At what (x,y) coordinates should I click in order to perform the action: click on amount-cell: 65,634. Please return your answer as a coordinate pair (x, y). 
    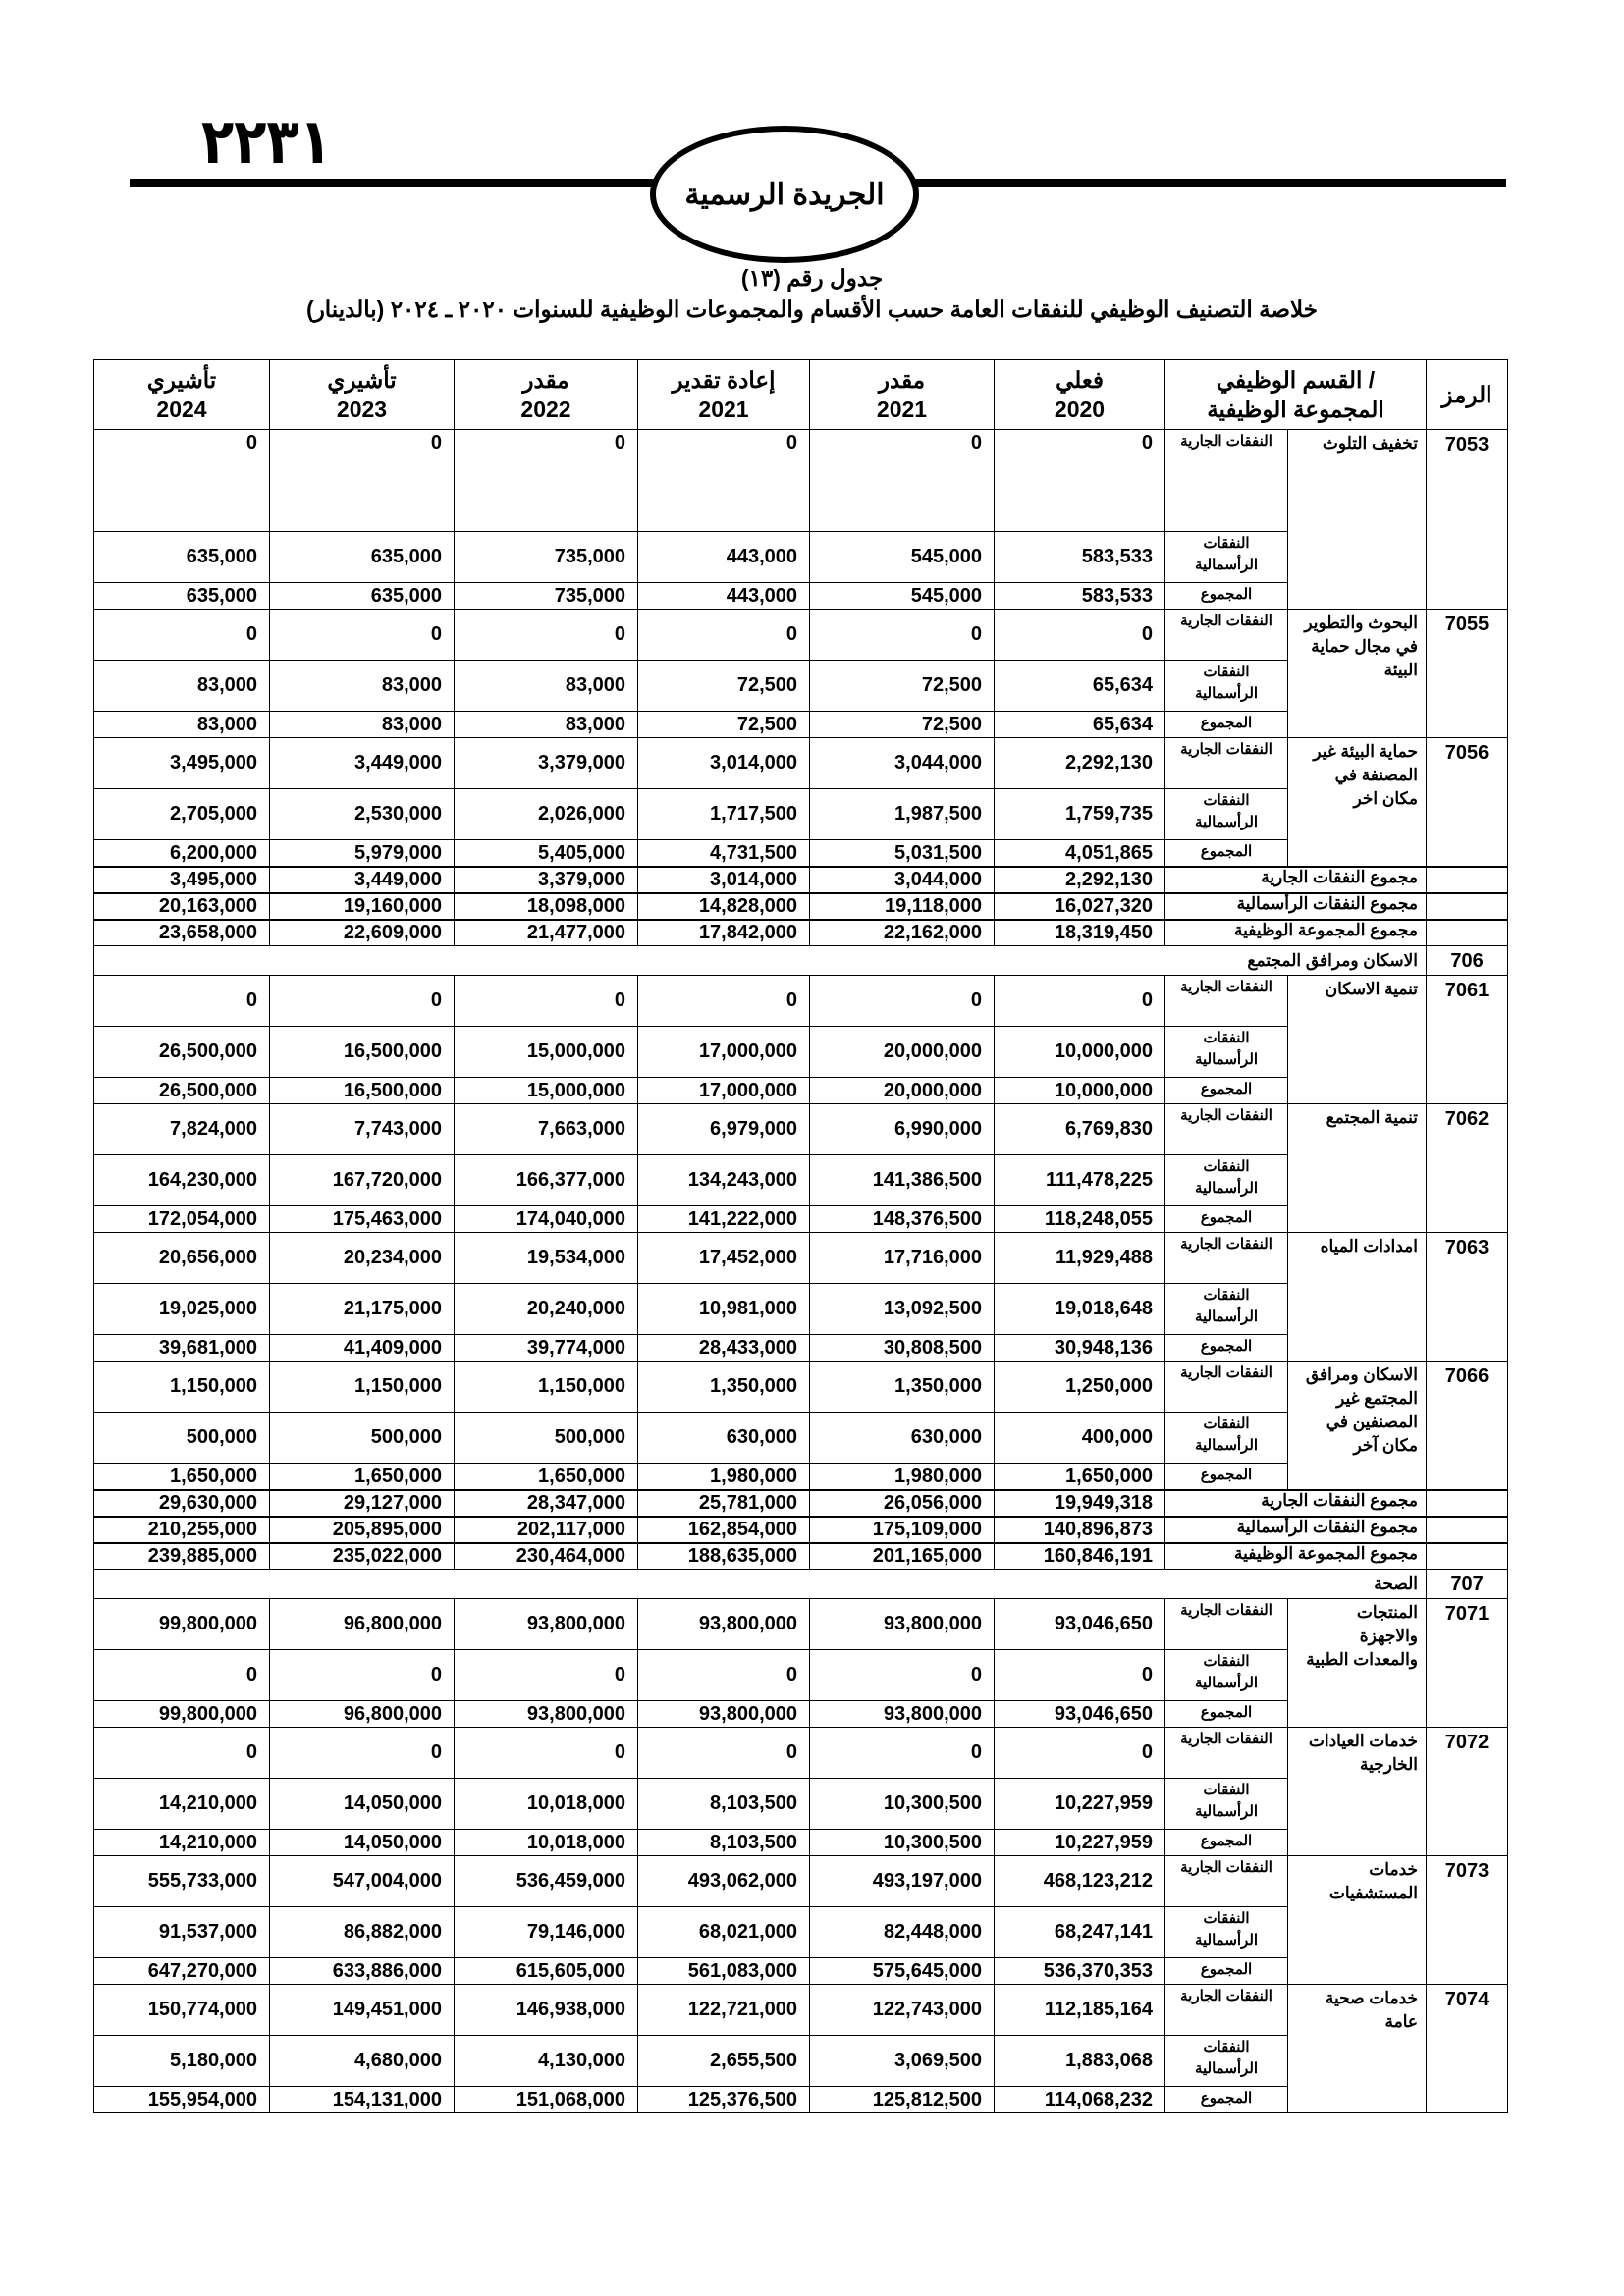
    Looking at the image, I should click on (1079, 725).